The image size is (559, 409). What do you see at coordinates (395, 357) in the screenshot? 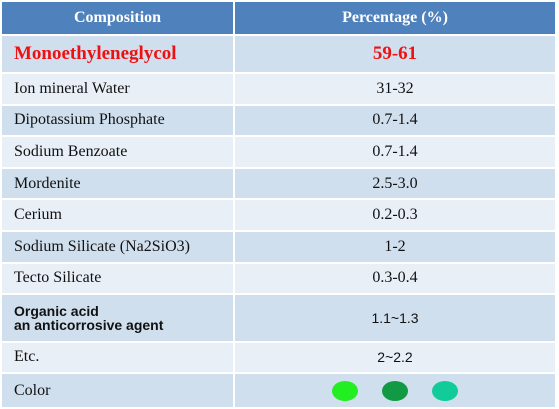
I see `percentage-cell: 2~2.2` at bounding box center [395, 357].